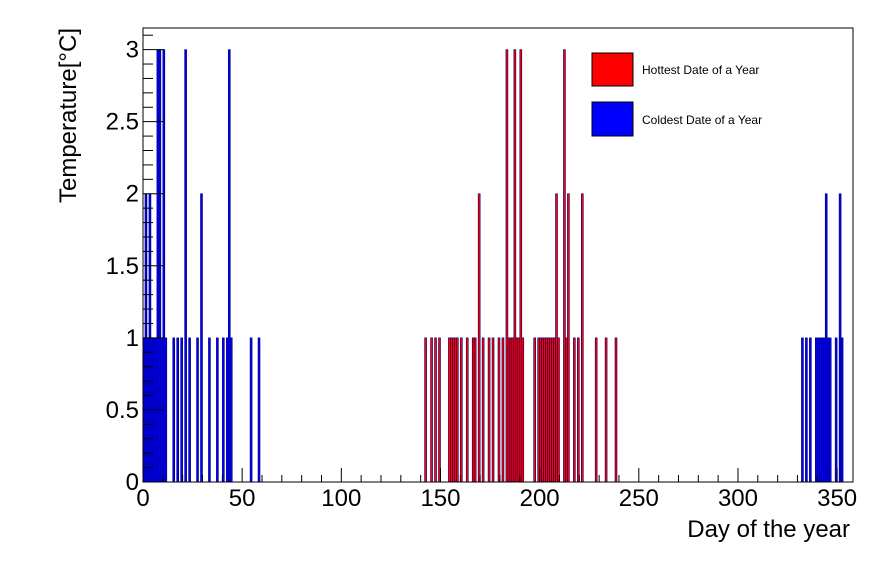 The image size is (896, 574). What do you see at coordinates (132, 338) in the screenshot?
I see `y-tick-label-1: 1` at bounding box center [132, 338].